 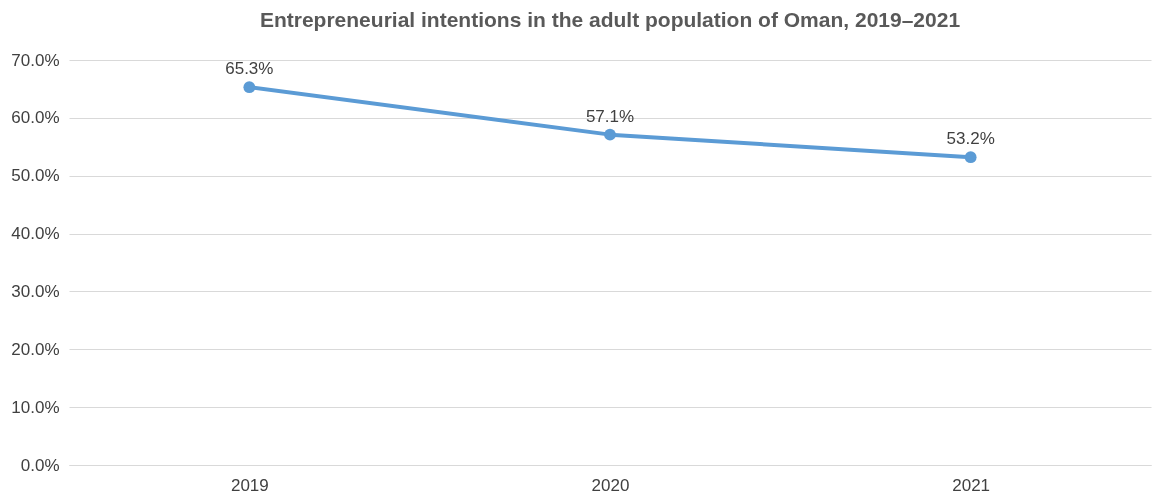 What do you see at coordinates (35, 349) in the screenshot?
I see `y-tick-label: 20.0%` at bounding box center [35, 349].